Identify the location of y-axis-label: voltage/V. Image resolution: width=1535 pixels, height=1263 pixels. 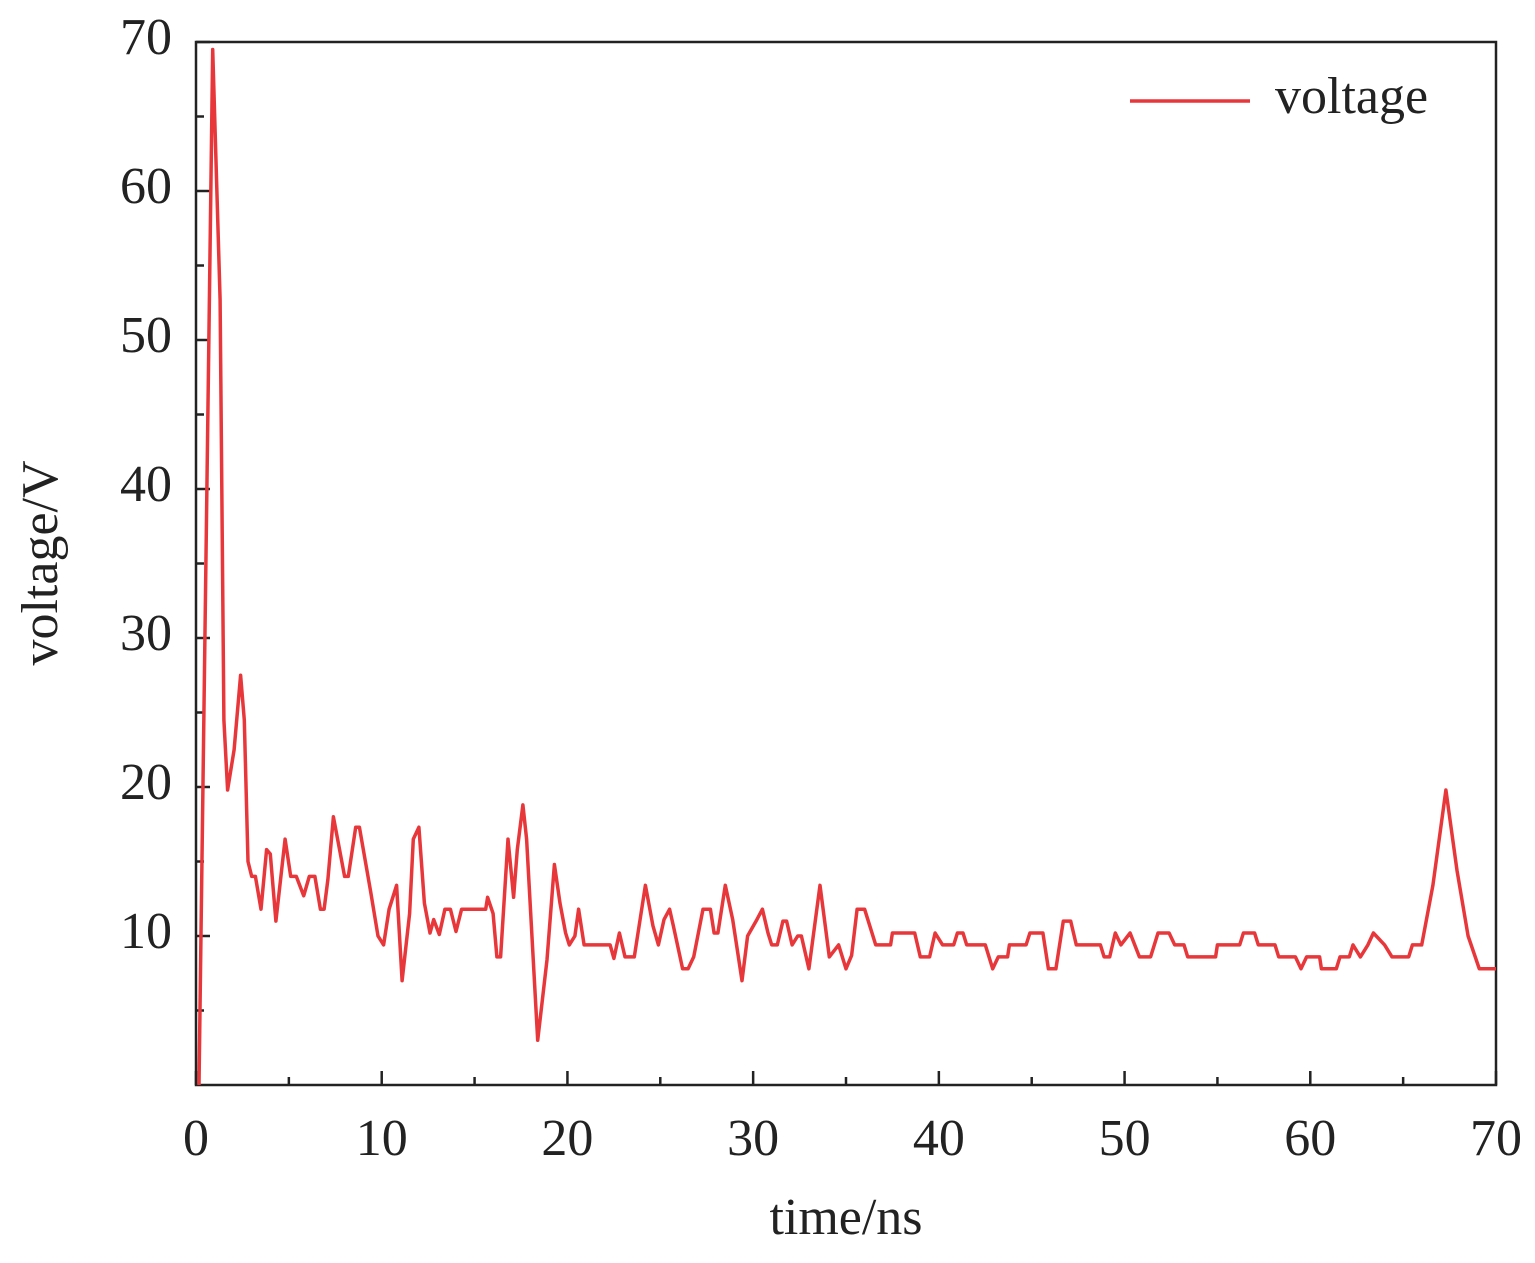
(40, 562).